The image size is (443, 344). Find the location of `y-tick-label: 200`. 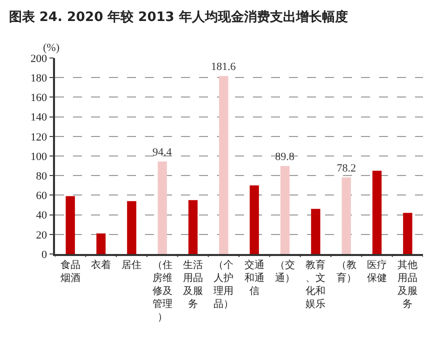

y-tick-label: 200 is located at coordinates (39, 58).